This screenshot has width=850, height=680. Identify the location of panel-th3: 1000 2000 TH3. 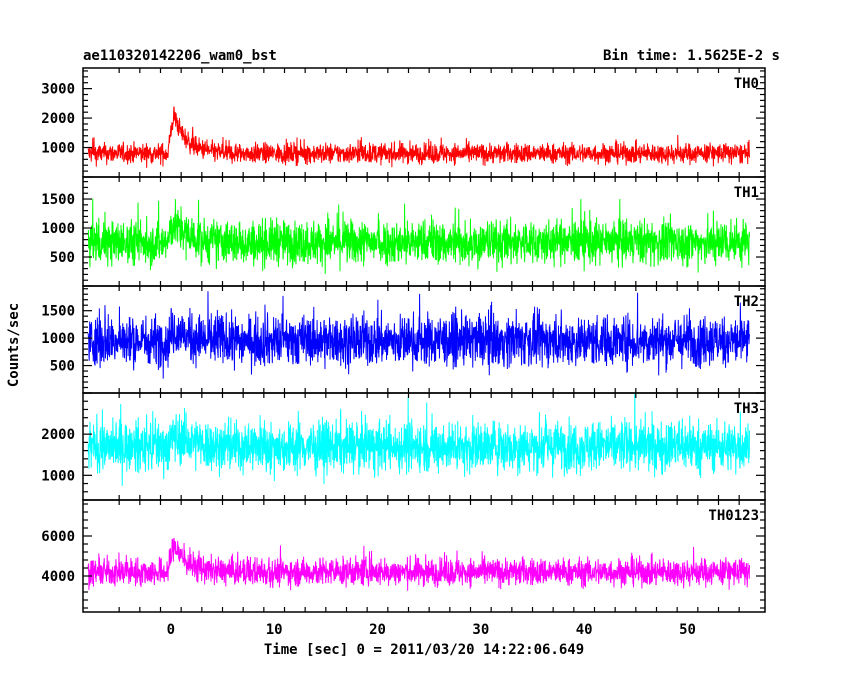
(403, 446).